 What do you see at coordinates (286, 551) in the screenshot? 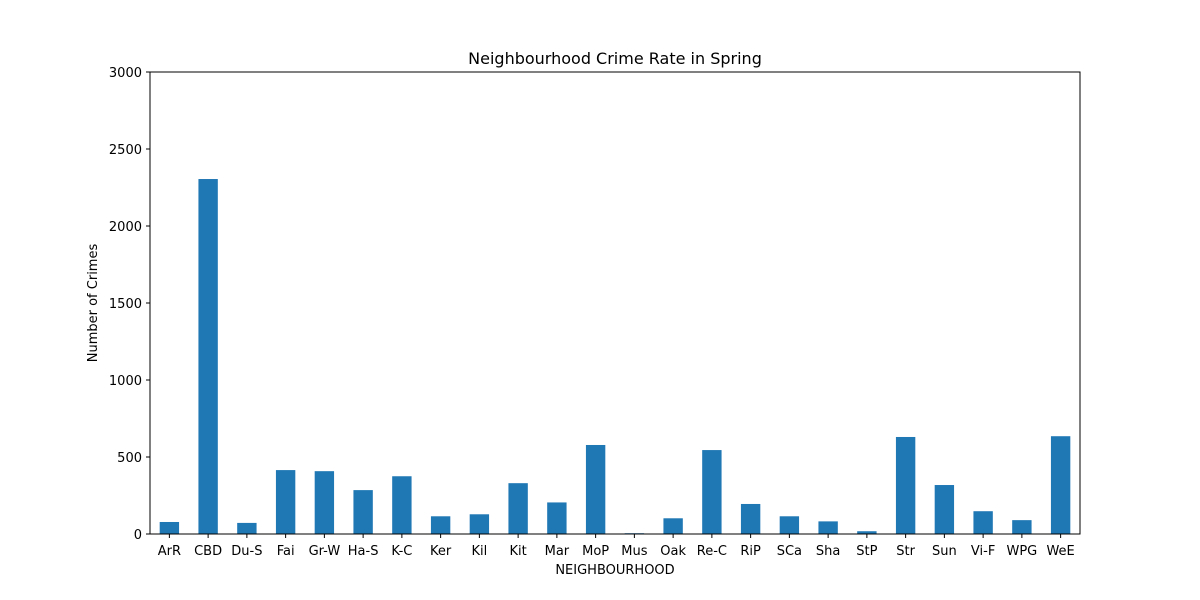
I see `x-tick-label: Fai` at bounding box center [286, 551].